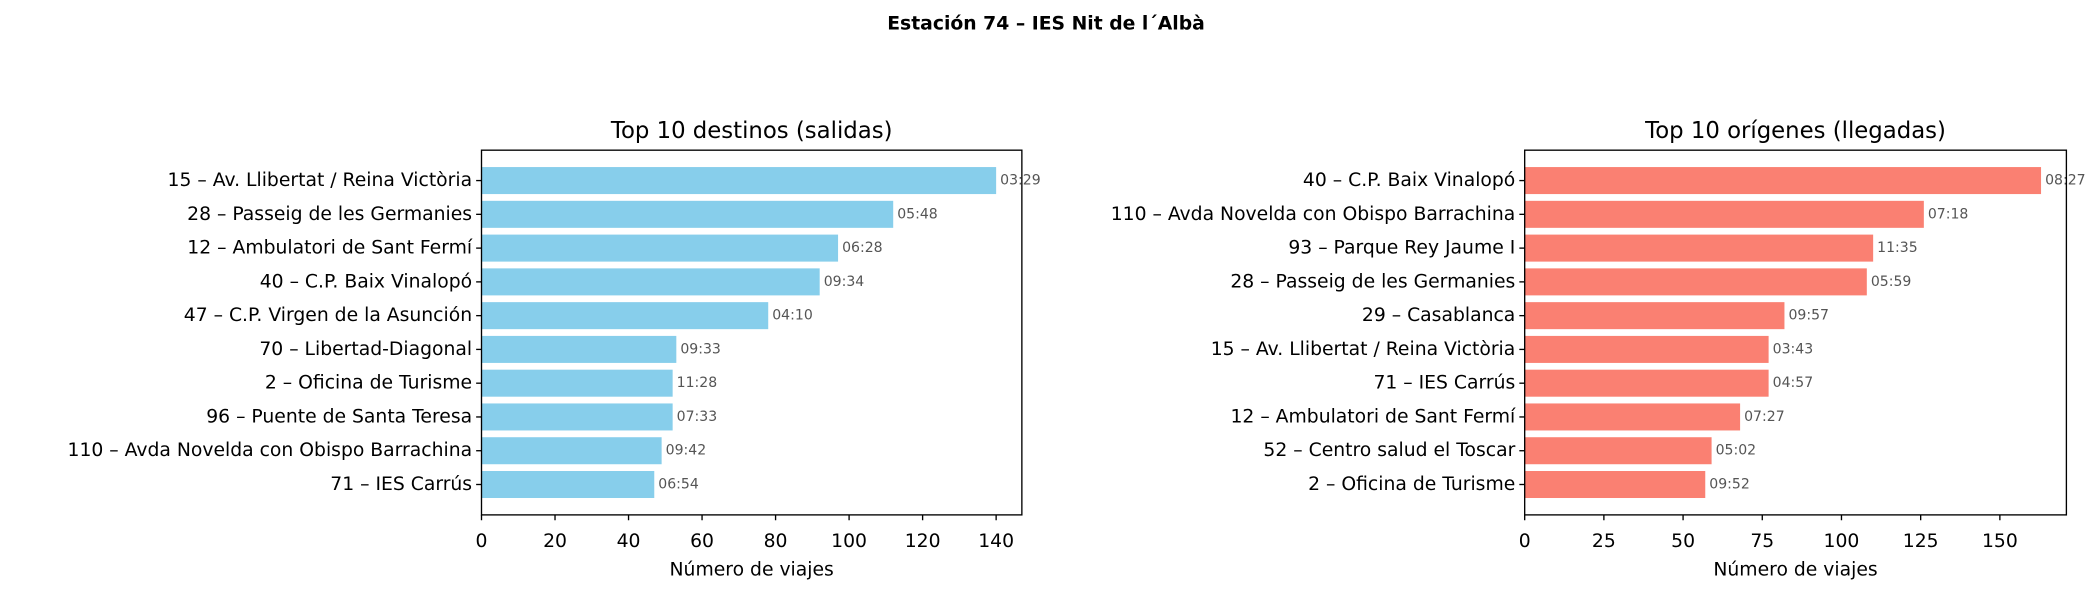 Image resolution: width=2092 pixels, height=594 pixels. Describe the element at coordinates (686, 451) in the screenshot. I see `bar-annotation: 09:42` at that location.